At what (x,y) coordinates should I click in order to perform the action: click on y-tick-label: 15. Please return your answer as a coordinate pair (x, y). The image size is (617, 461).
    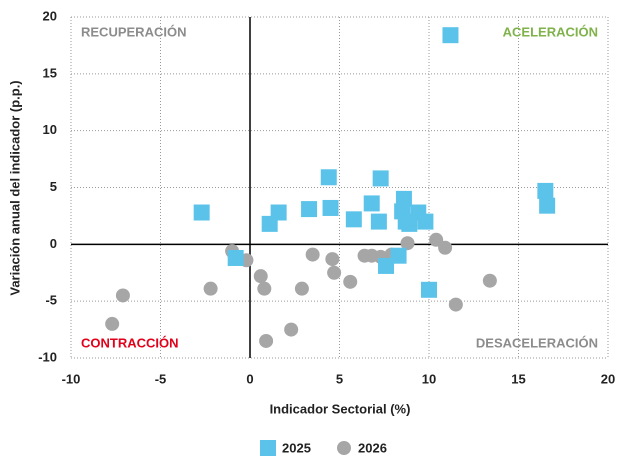
    Looking at the image, I should click on (50, 72).